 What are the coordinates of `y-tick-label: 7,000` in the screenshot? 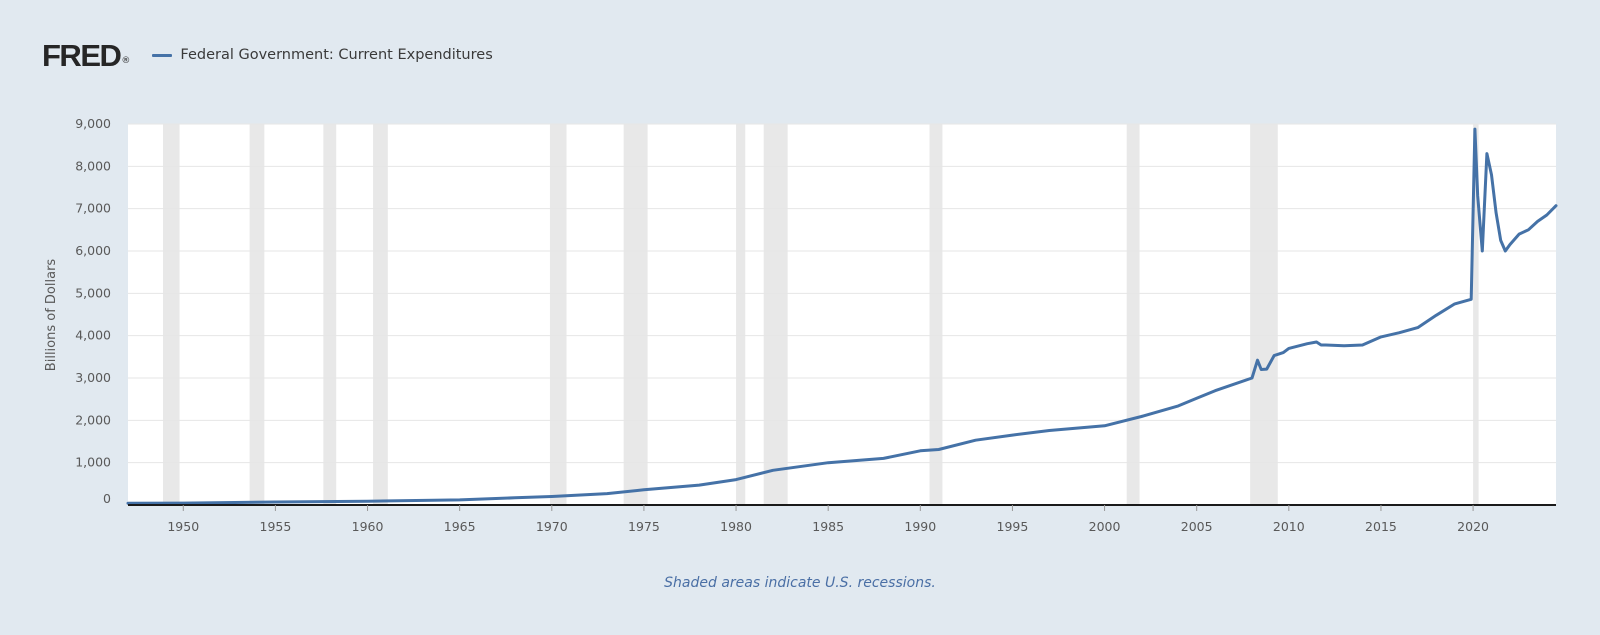 It's located at (93, 208).